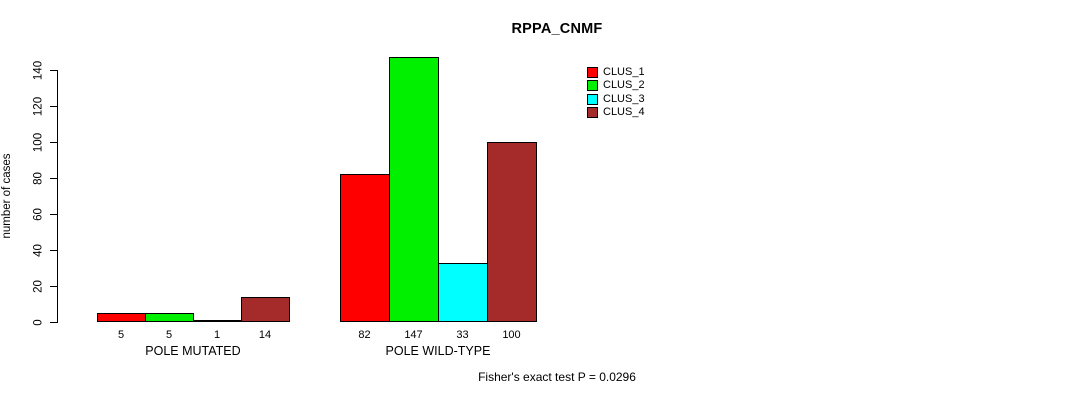 This screenshot has height=400, width=1090. I want to click on y-tick-label: 100, so click(38, 142).